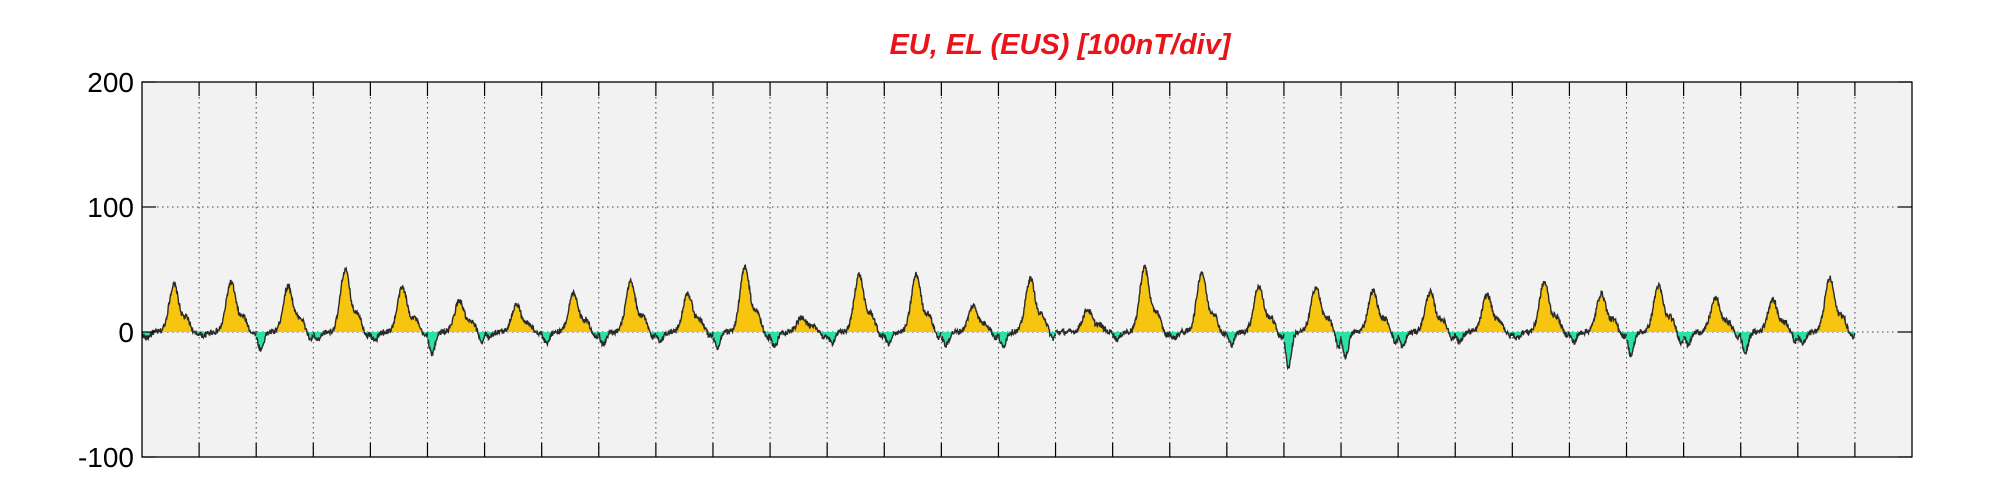  What do you see at coordinates (110, 82) in the screenshot?
I see `y-tick-label: 200` at bounding box center [110, 82].